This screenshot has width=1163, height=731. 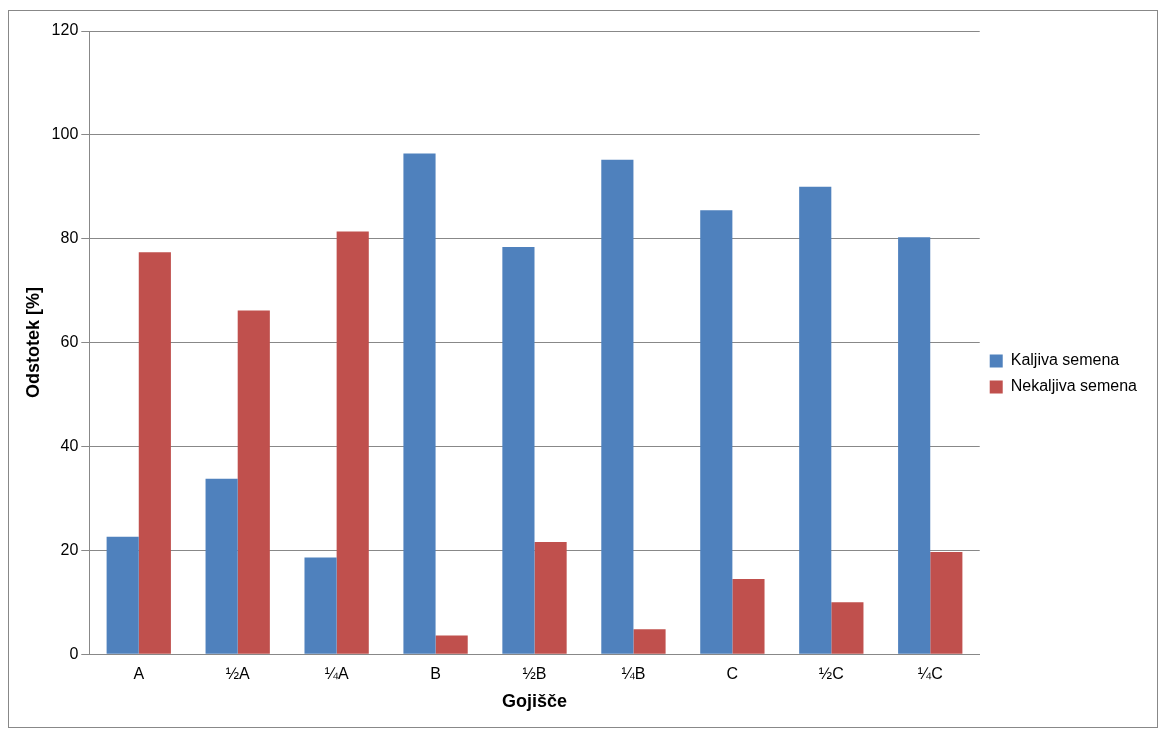 What do you see at coordinates (534, 674) in the screenshot?
I see `x-tick-label: ½B` at bounding box center [534, 674].